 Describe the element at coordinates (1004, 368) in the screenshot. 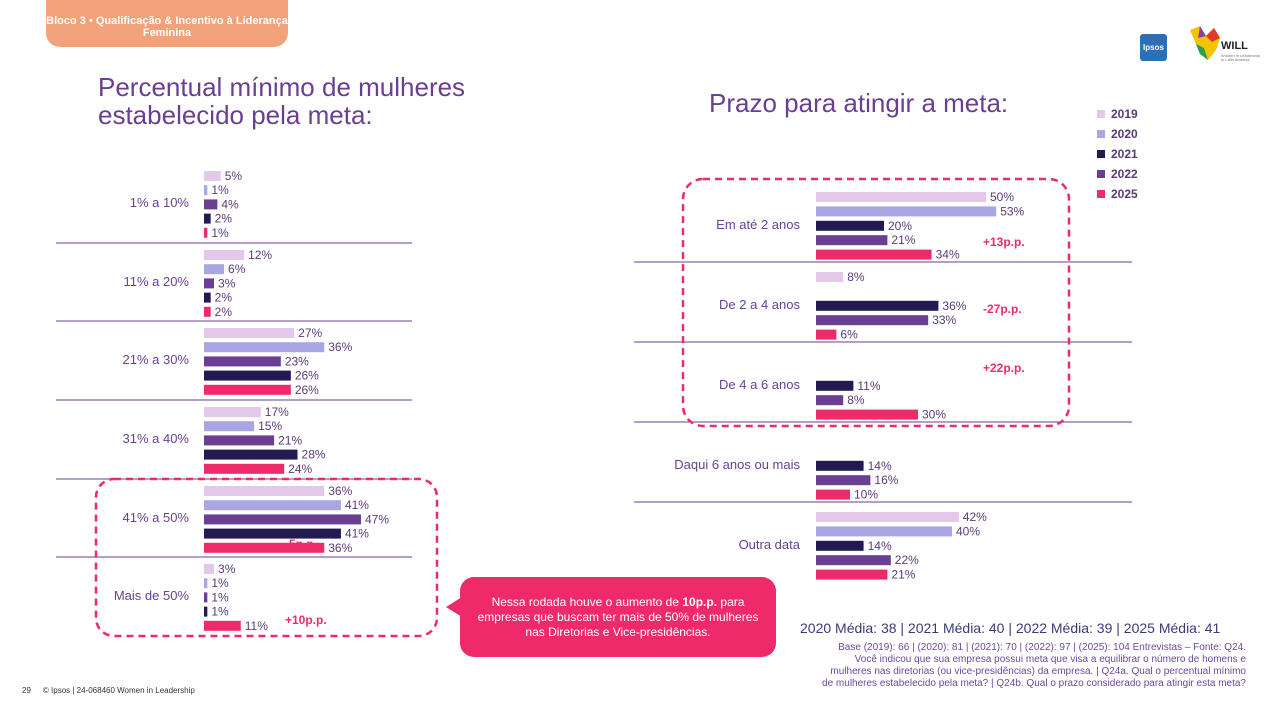

I see `right-annotation-de-4-a-6-anos: +22p.p.` at that location.